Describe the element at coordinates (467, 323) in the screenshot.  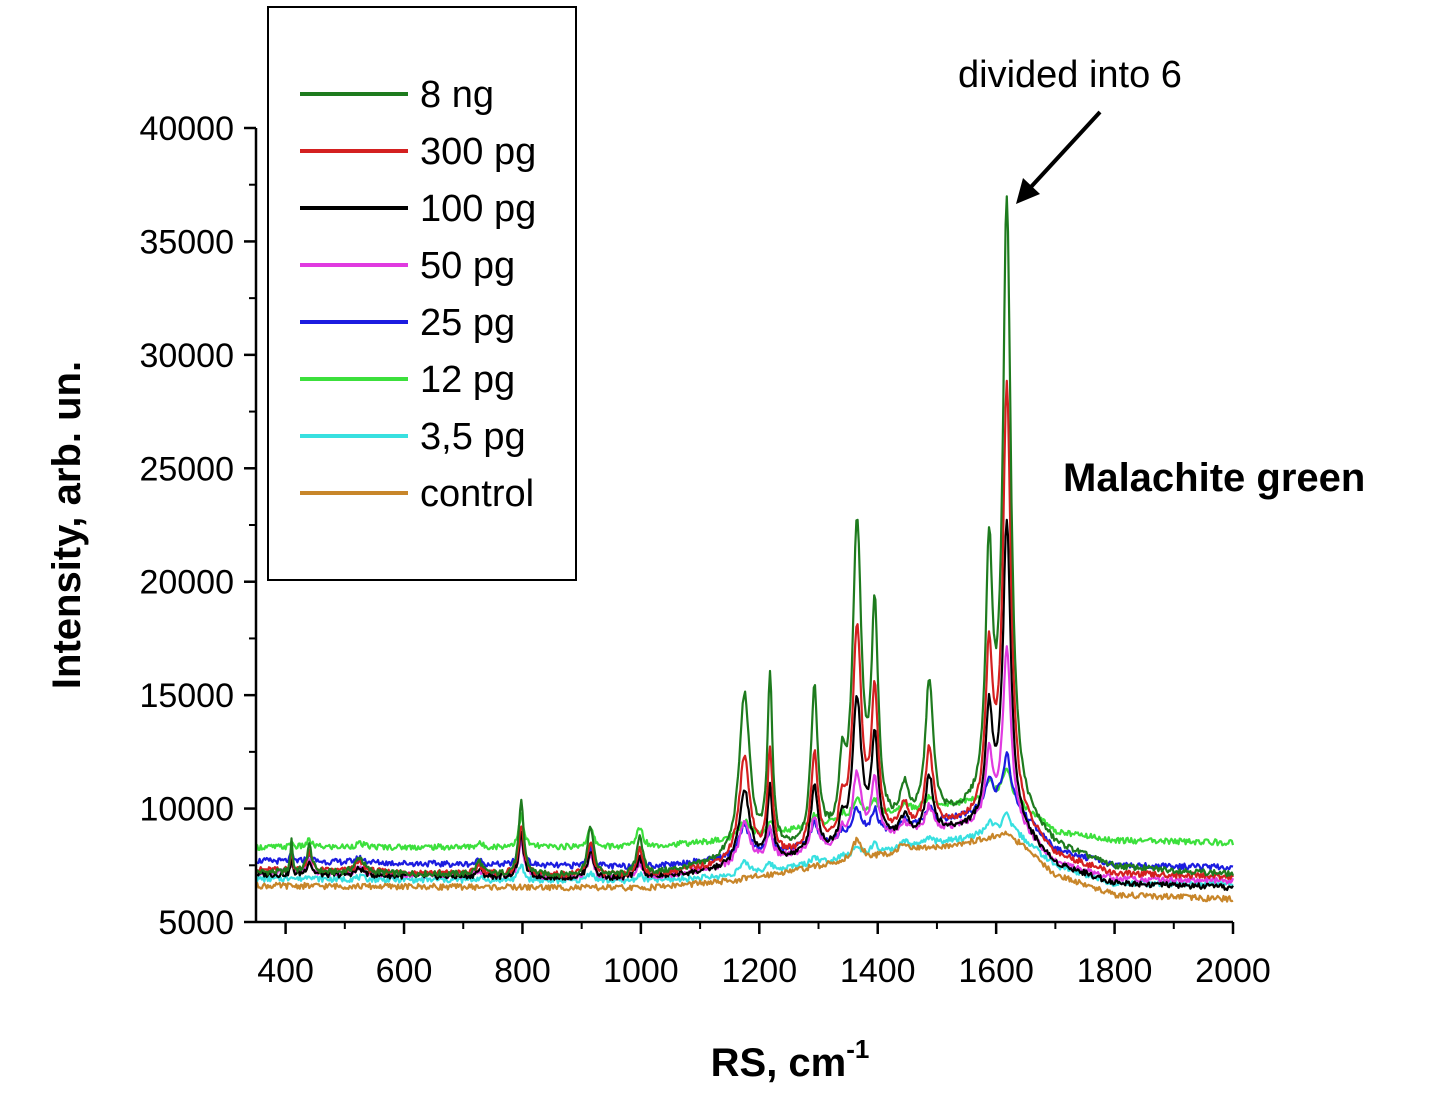
I see `legend-label: 25 pg` at that location.